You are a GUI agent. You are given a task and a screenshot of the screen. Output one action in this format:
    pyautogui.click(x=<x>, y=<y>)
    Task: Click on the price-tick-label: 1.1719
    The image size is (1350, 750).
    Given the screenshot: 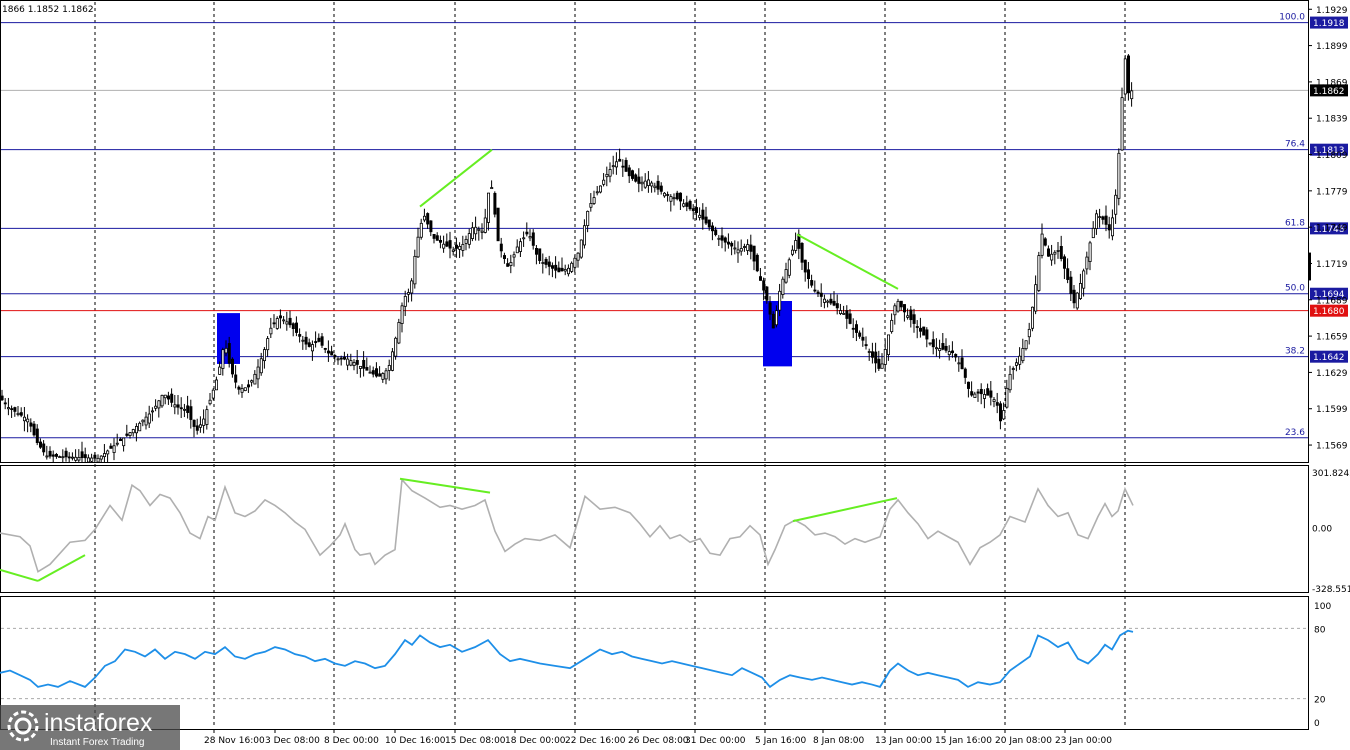 What is the action you would take?
    pyautogui.click(x=1332, y=265)
    